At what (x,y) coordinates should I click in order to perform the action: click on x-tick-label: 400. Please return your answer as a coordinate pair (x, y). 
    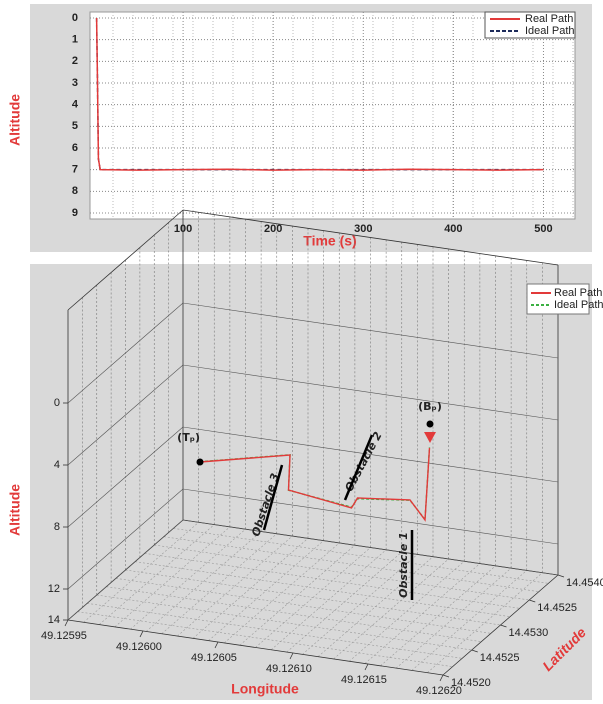
    Looking at the image, I should click on (453, 229).